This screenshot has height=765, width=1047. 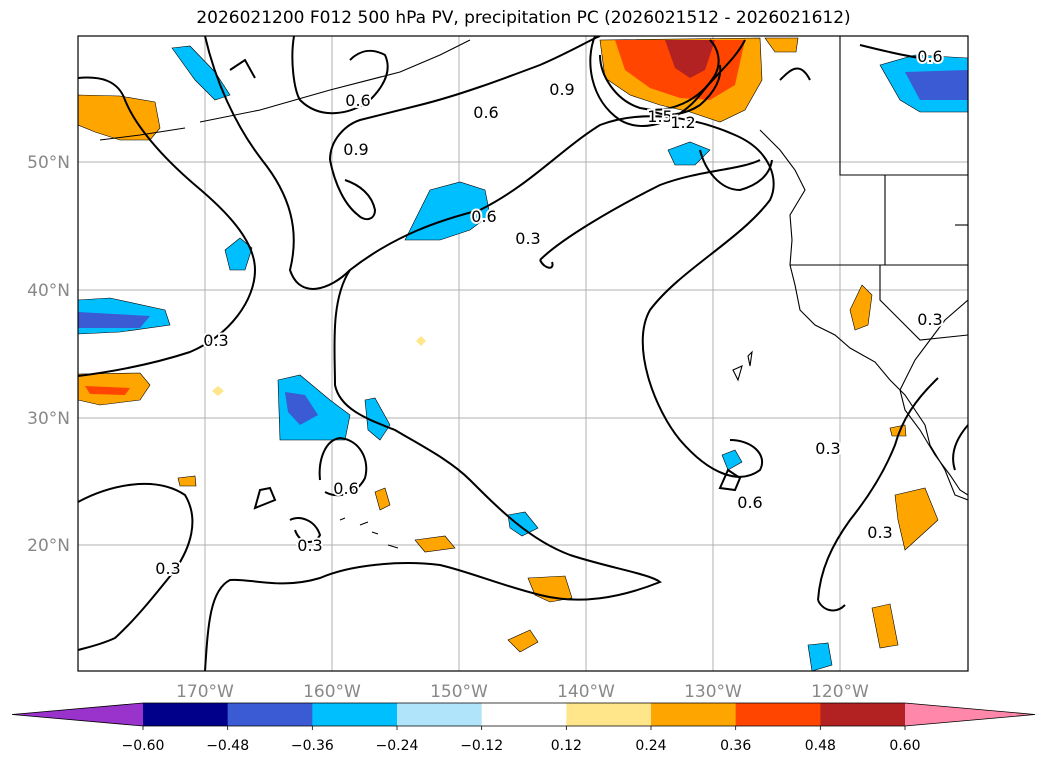 What do you see at coordinates (301, 408) in the screenshot?
I see `precip-negative-sub-core` at bounding box center [301, 408].